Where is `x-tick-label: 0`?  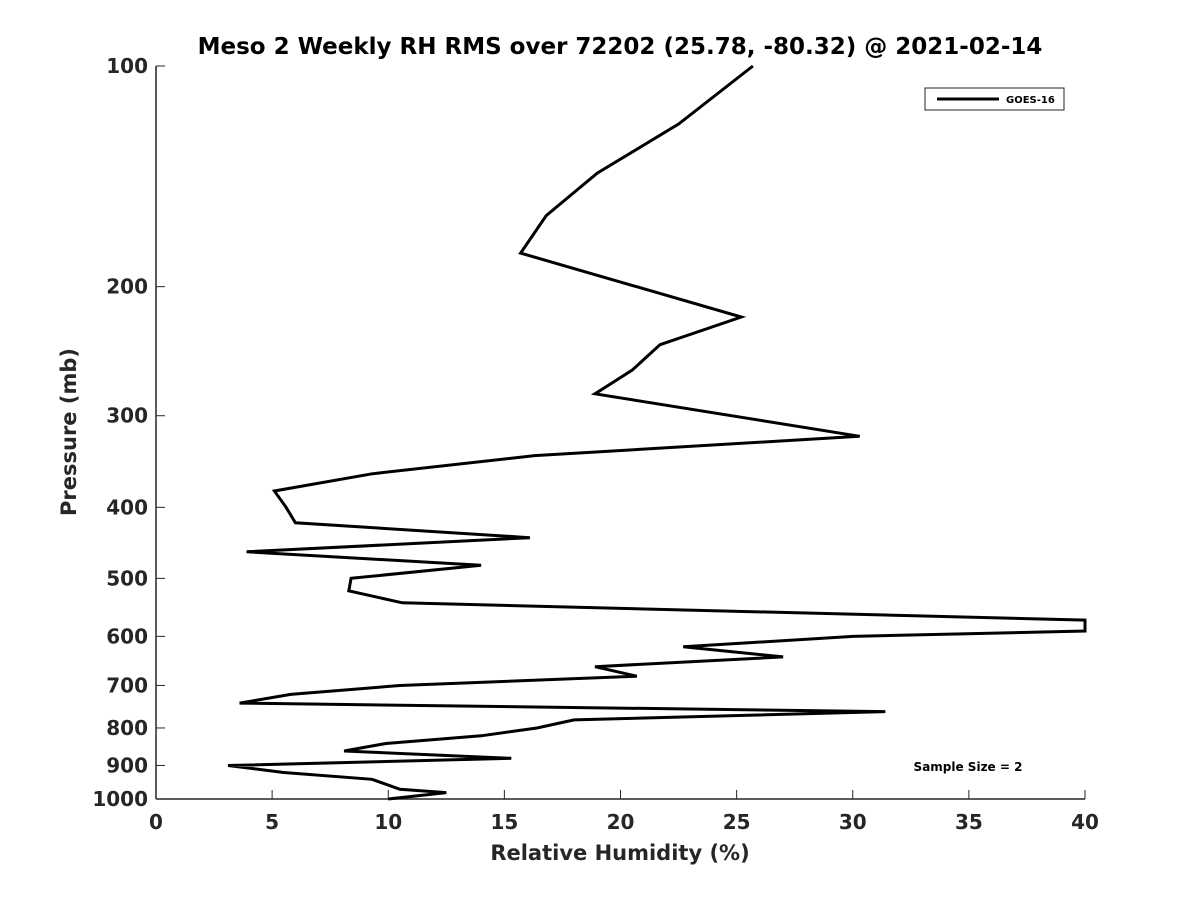 x-tick-label: 0 is located at coordinates (156, 822).